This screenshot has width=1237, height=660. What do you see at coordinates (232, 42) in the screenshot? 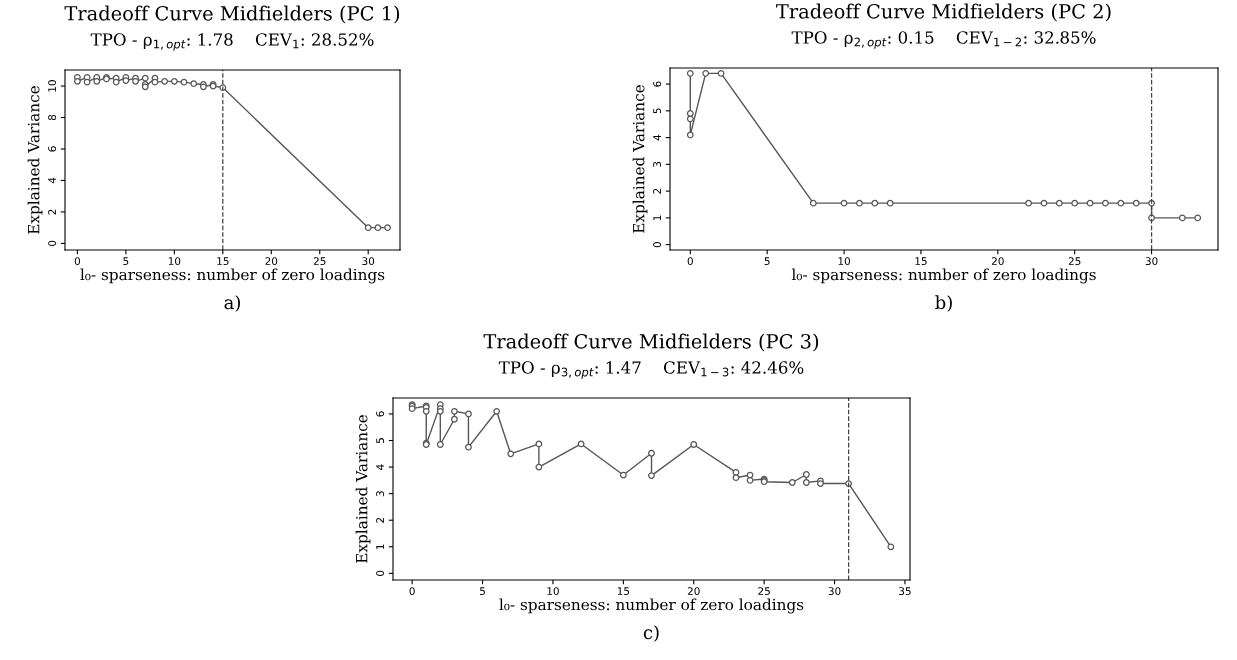
I see `chart-subtitle: TPO - ρ$_{1,opt}$: 1.78 CEV$_{1}$: 28.52%` at bounding box center [232, 42].